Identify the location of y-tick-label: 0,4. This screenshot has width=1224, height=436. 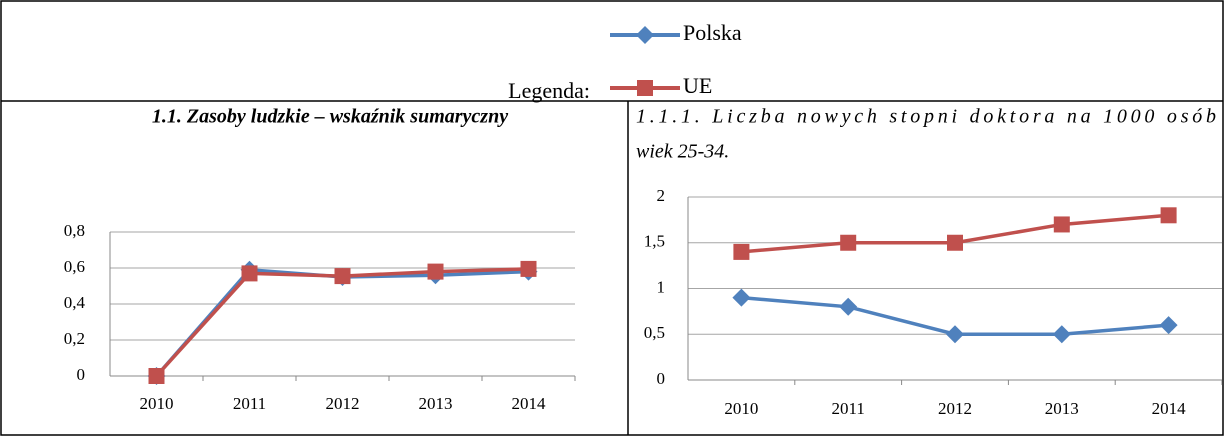
(75, 302).